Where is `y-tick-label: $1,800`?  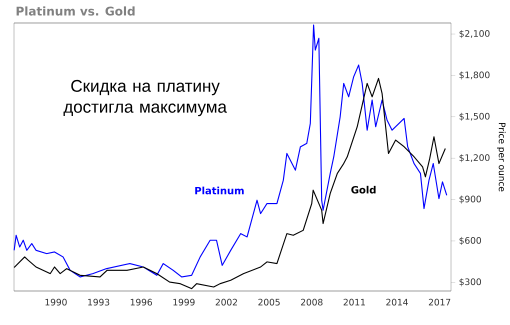 y-tick-label: $1,800 is located at coordinates (475, 75).